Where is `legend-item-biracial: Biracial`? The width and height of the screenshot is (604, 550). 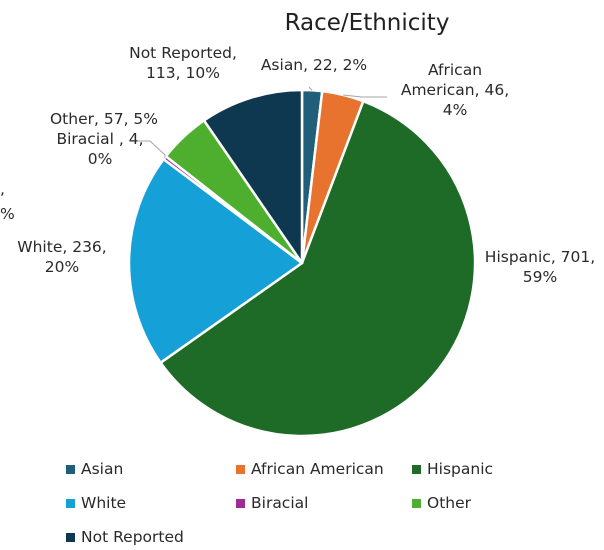 legend-item-biracial: Biracial is located at coordinates (272, 503).